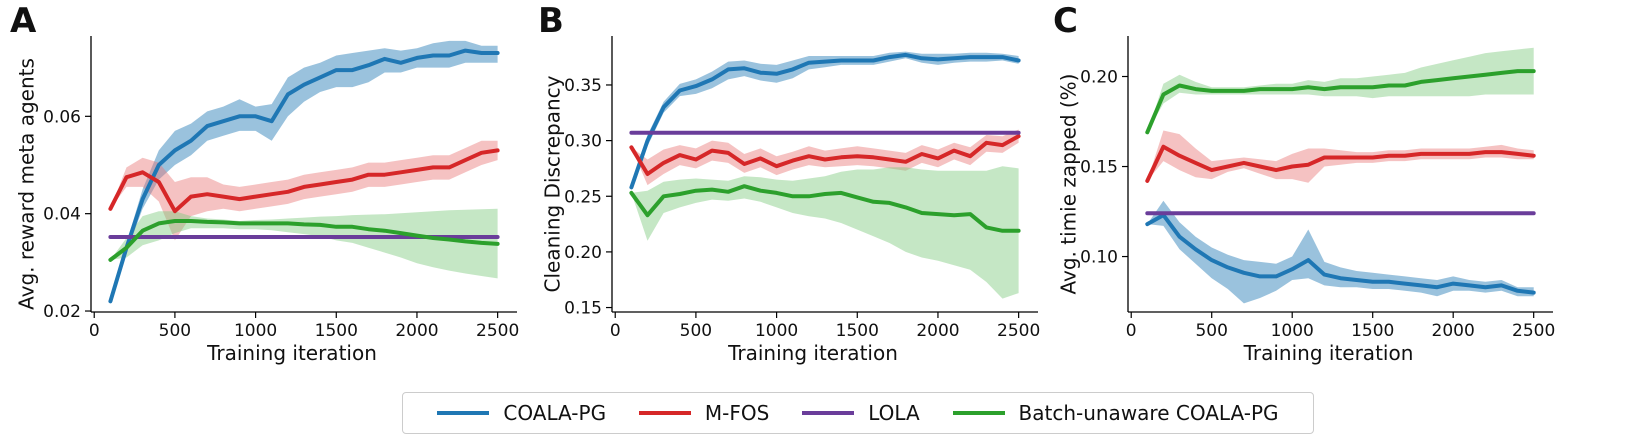 This screenshot has width=1634, height=442. What do you see at coordinates (894, 413) in the screenshot?
I see `legend-label-lola: LOLA` at bounding box center [894, 413].